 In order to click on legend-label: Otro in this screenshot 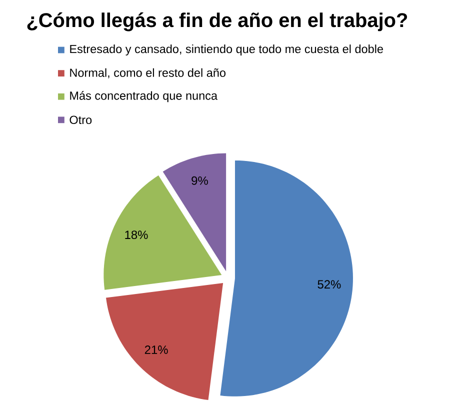, I will do `click(81, 120)`.